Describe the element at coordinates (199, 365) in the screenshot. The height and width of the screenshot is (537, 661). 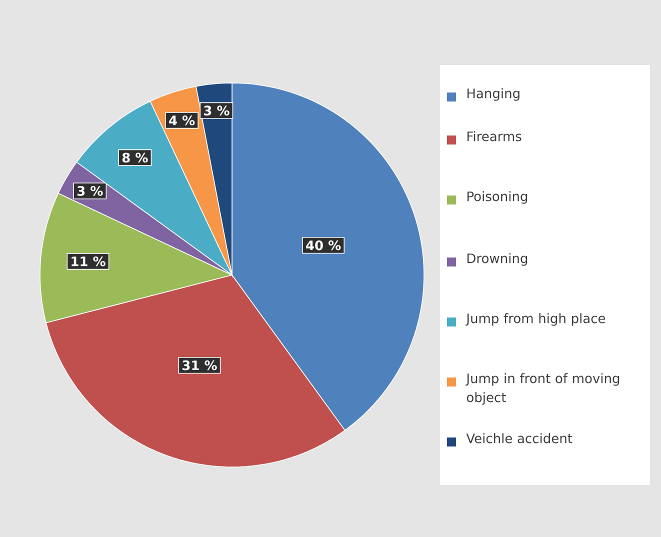
I see `data-label: 31 %` at that location.